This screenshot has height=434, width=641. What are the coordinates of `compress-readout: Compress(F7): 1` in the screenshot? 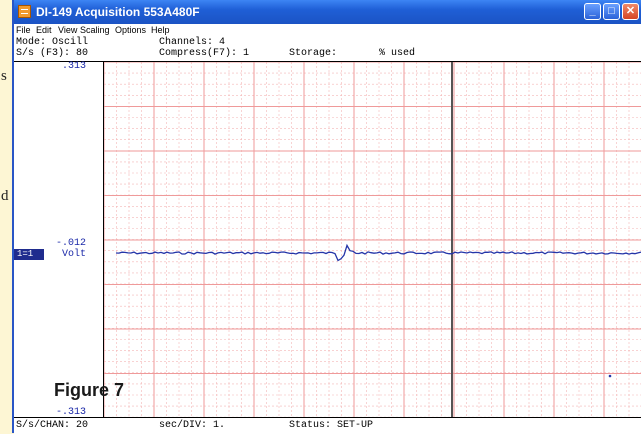 It's located at (204, 53).